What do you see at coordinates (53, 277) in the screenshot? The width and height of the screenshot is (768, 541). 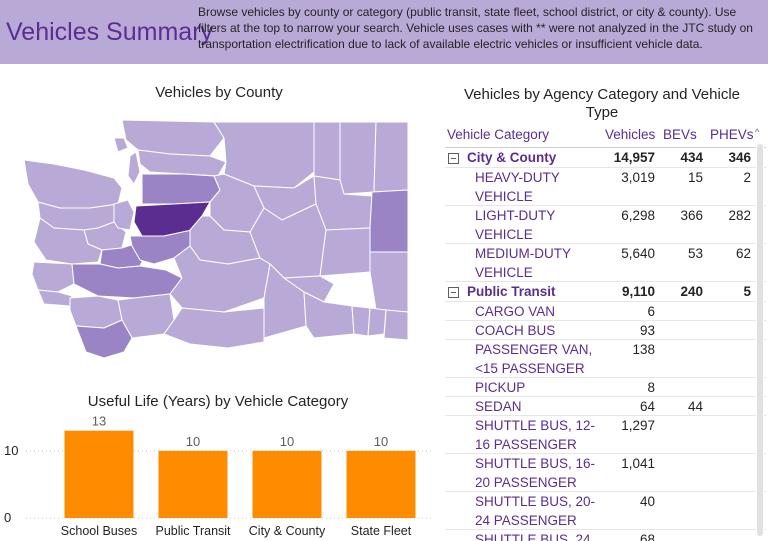 I see `county-pacific` at bounding box center [53, 277].